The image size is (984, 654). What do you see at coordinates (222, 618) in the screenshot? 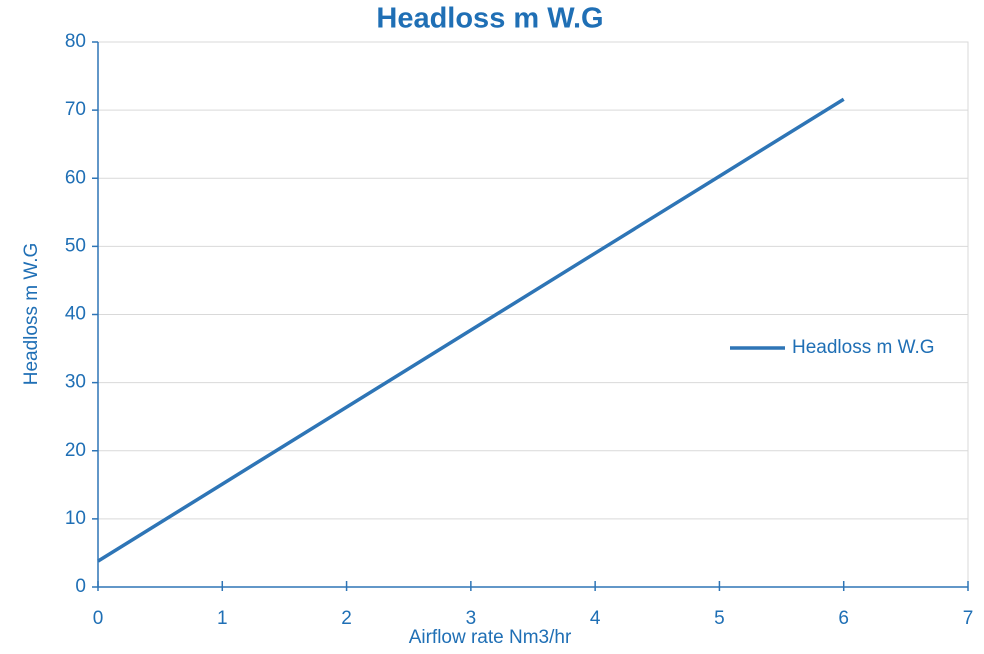
I see `x-tick-label: 1` at bounding box center [222, 618].